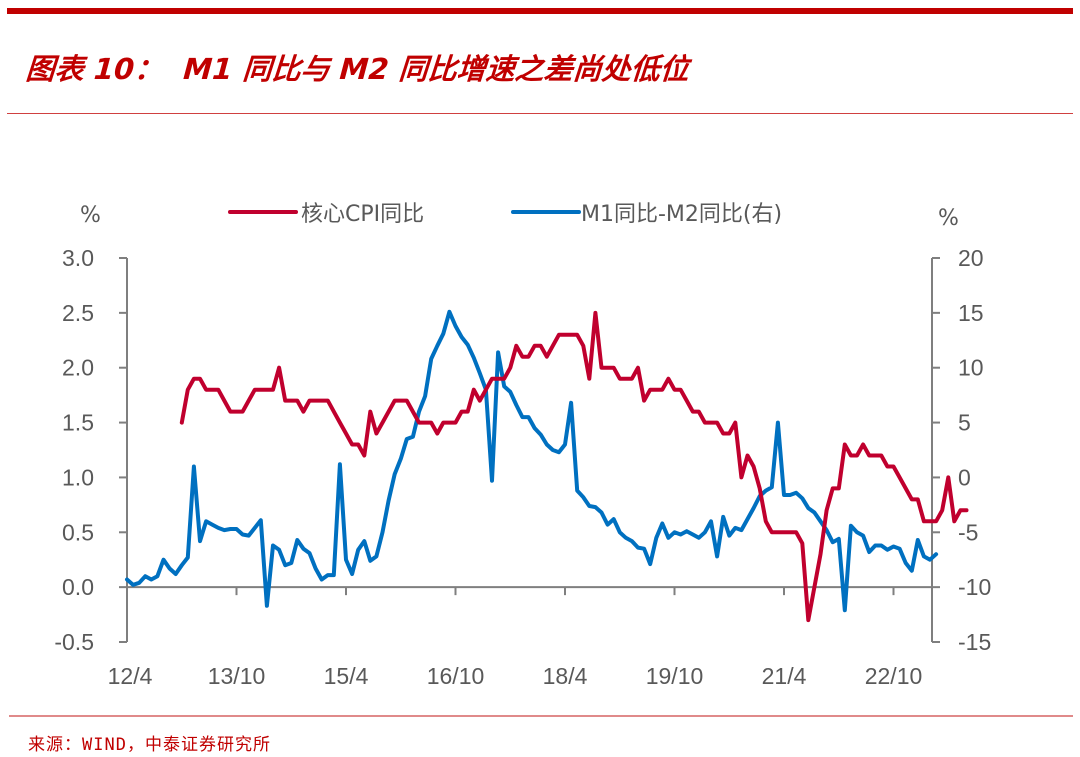  What do you see at coordinates (90, 215) in the screenshot?
I see `left-axis-unit: %` at bounding box center [90, 215].